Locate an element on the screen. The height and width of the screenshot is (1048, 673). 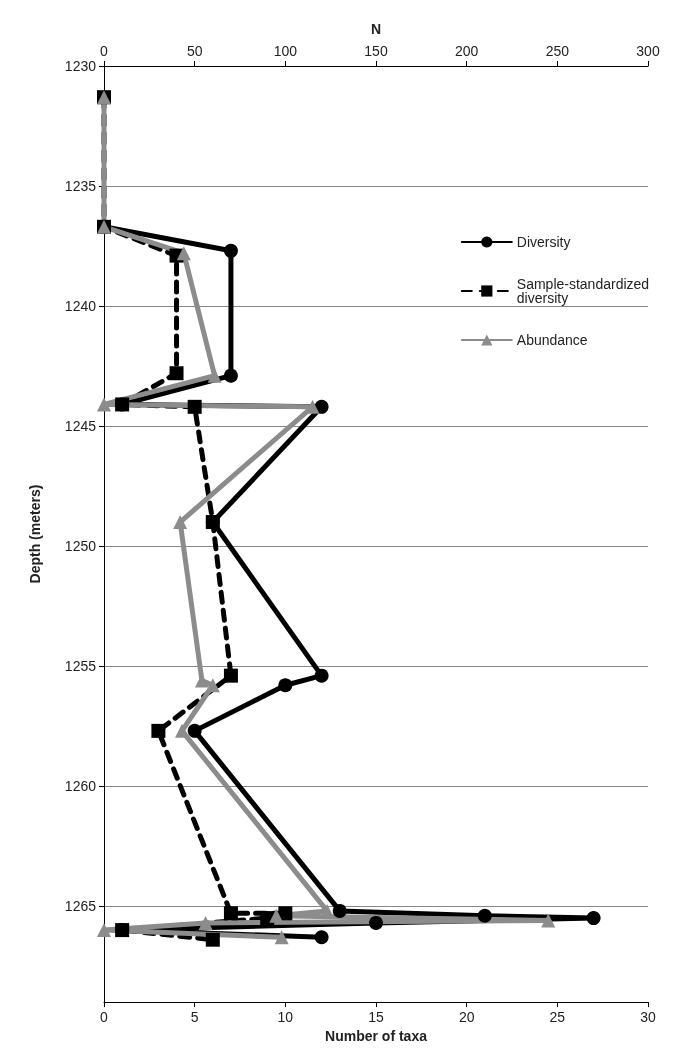
legend-label: Abundance is located at coordinates (552, 340).